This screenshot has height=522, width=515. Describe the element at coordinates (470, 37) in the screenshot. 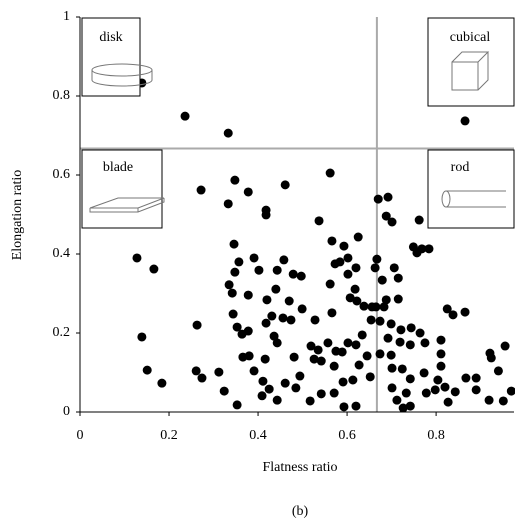

I see `region-label: cubical` at that location.